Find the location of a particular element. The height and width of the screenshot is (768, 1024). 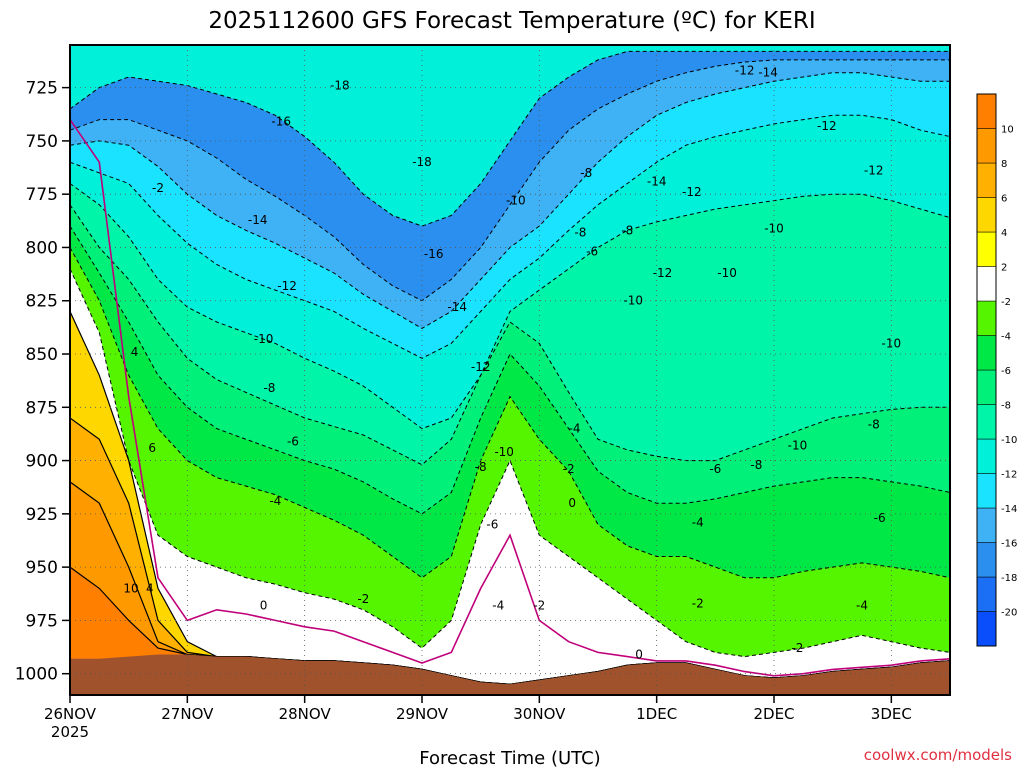

y-tick-label: 850 is located at coordinates (42, 355).